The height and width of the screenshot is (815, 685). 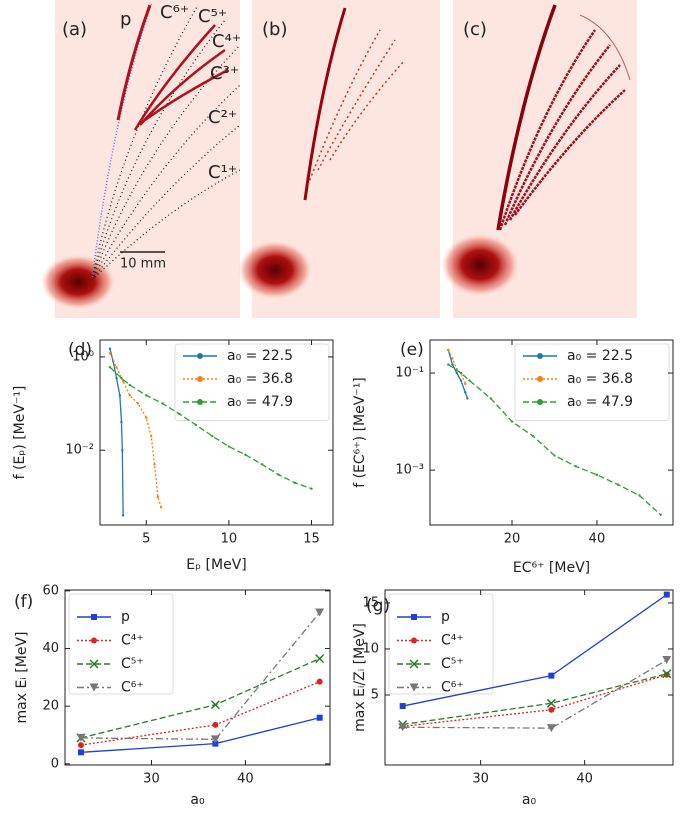 I want to click on image-panel-b: (b), so click(x=338, y=159).